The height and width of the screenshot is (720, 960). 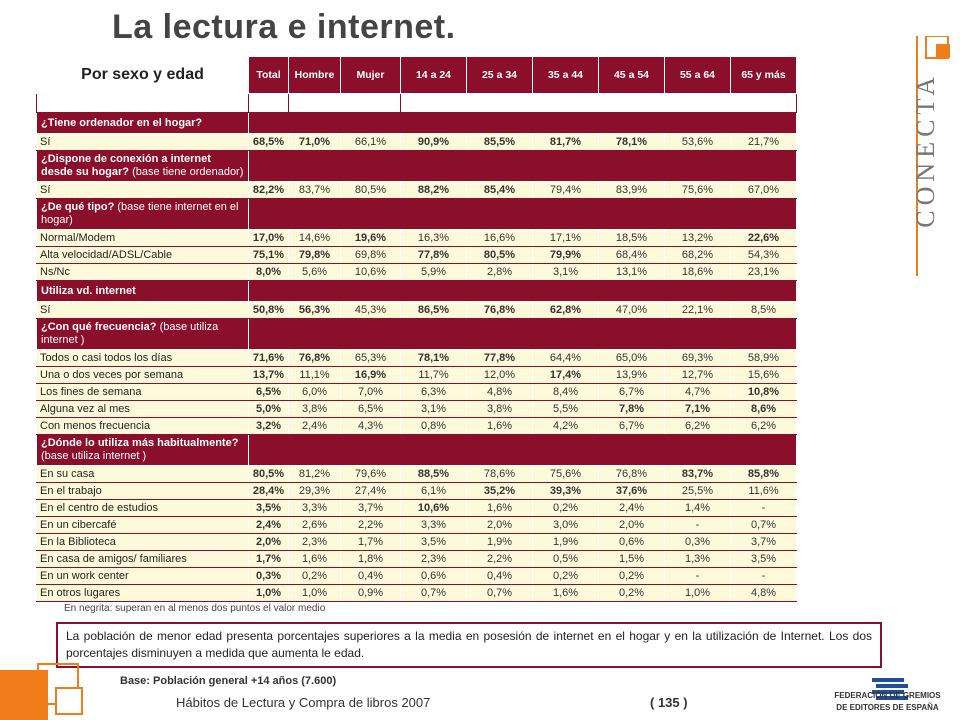 I want to click on value-cell: 39,3%, so click(x=565, y=491).